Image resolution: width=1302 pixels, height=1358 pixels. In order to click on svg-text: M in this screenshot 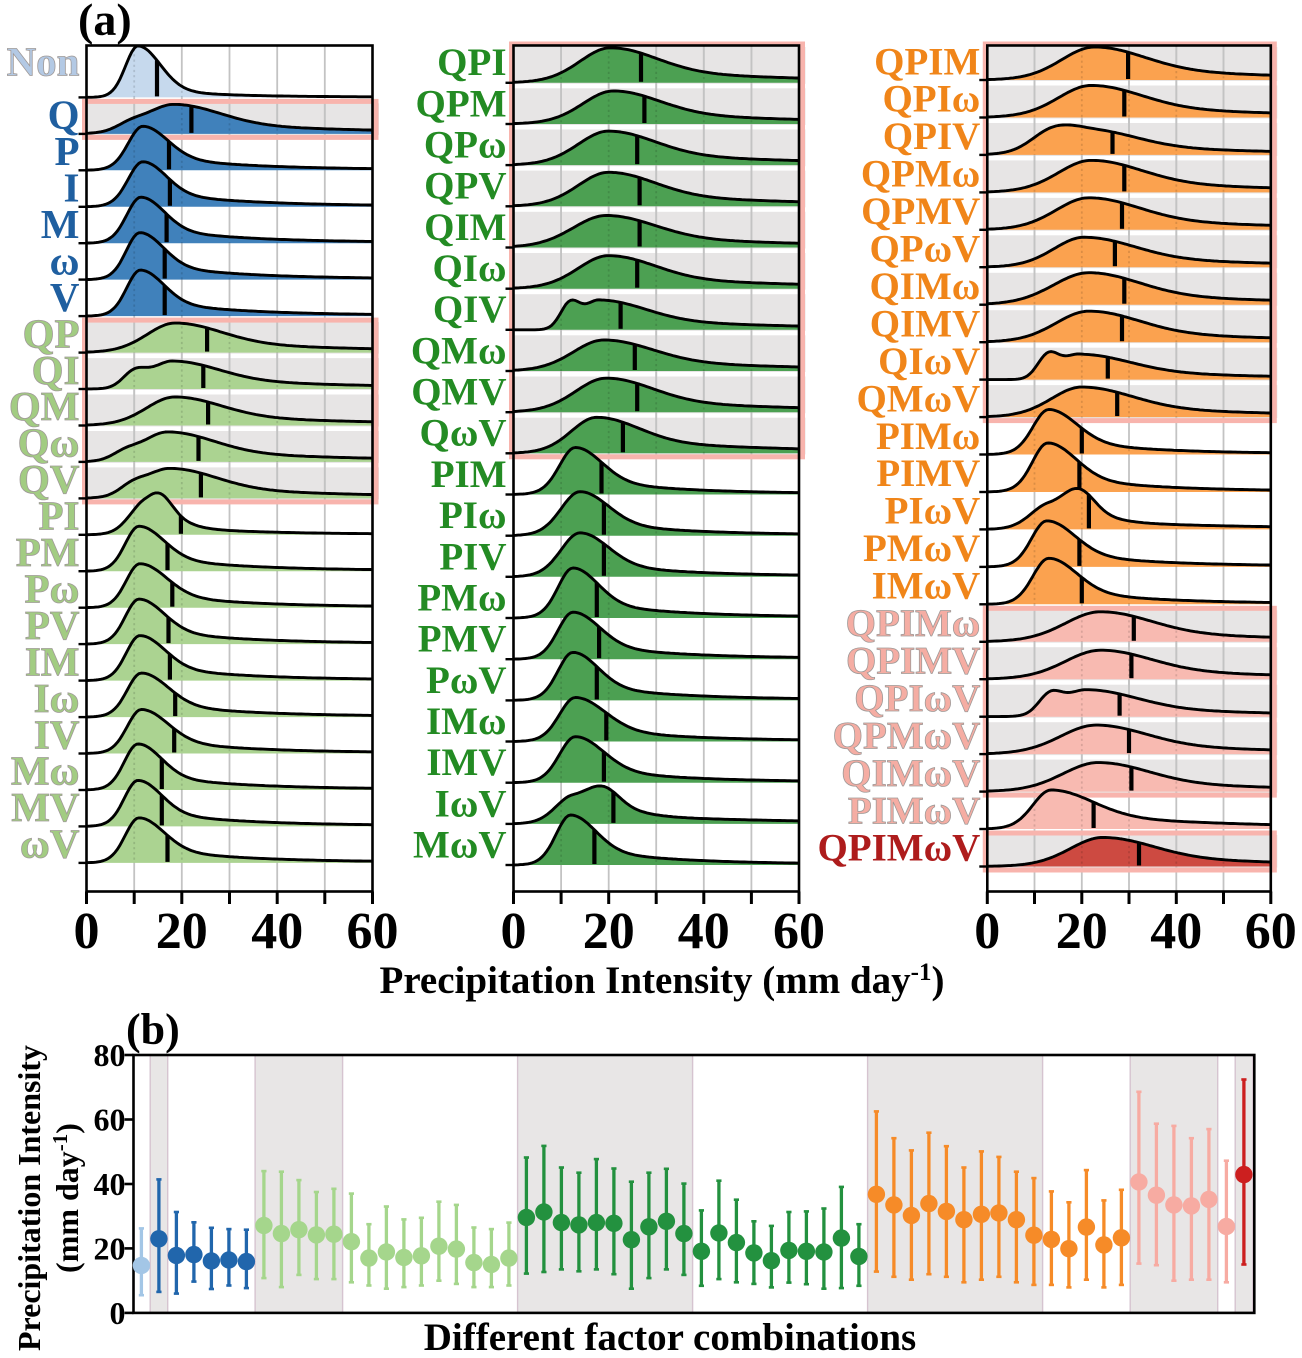, I will do `click(60, 224)`.